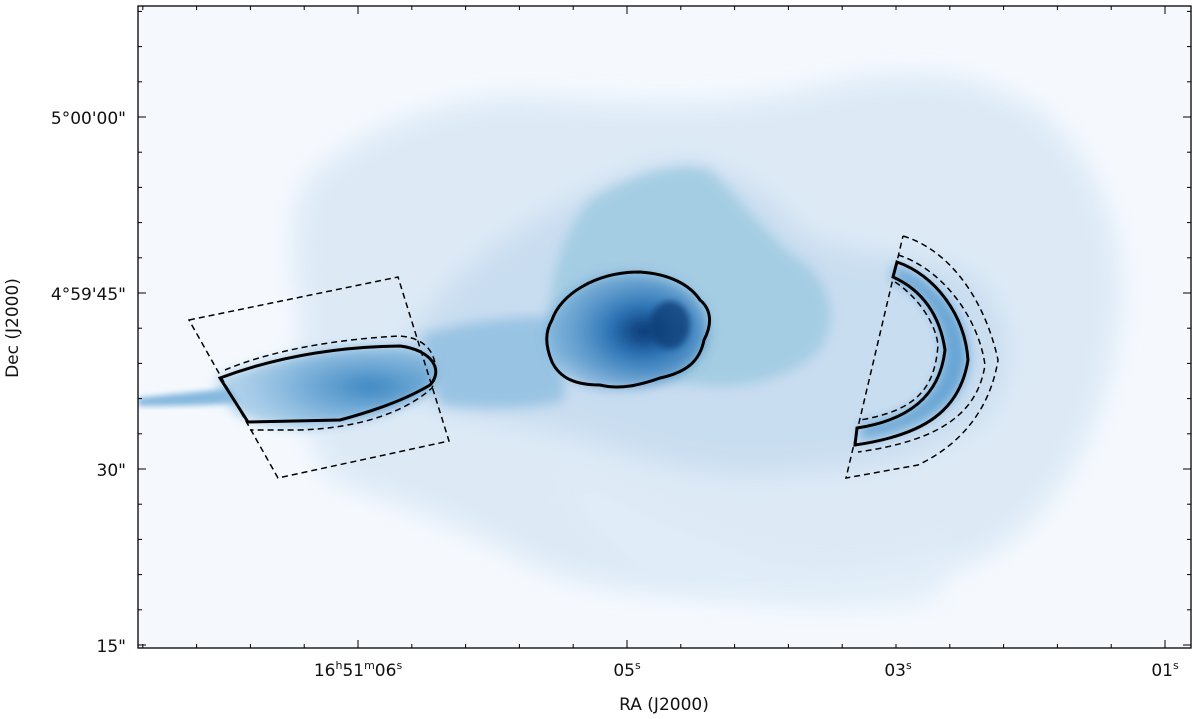 The height and width of the screenshot is (719, 1200). Describe the element at coordinates (358, 670) in the screenshot. I see `x-tick-label: 16h51m06s` at that location.